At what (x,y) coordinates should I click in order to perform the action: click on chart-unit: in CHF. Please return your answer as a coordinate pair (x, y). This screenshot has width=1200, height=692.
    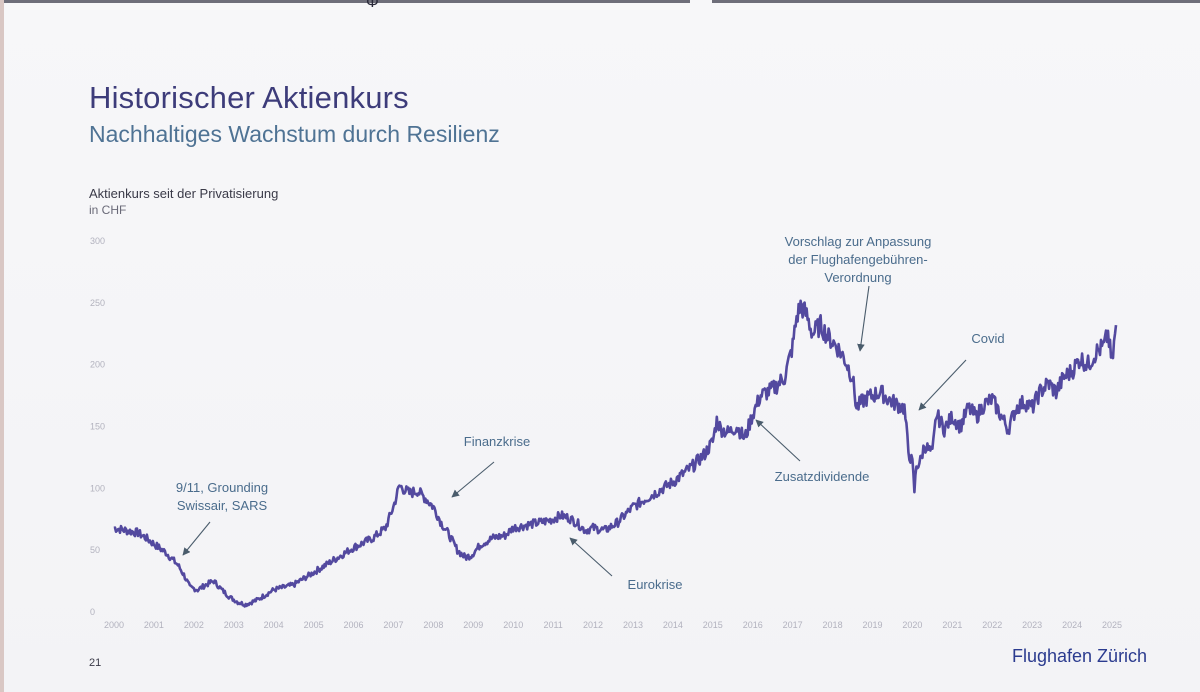
    Looking at the image, I should click on (108, 210).